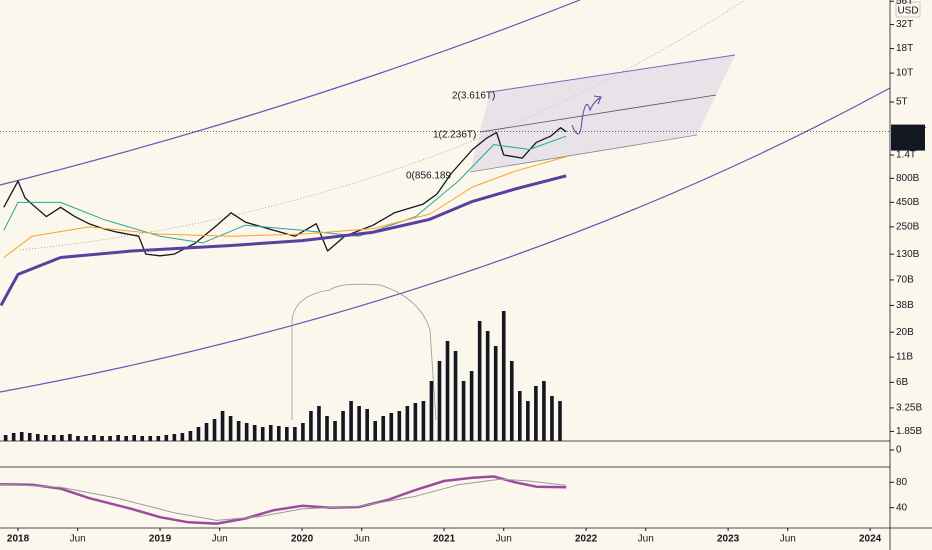 The height and width of the screenshot is (550, 932). I want to click on fib-label: 2(3.616T), so click(473, 96).